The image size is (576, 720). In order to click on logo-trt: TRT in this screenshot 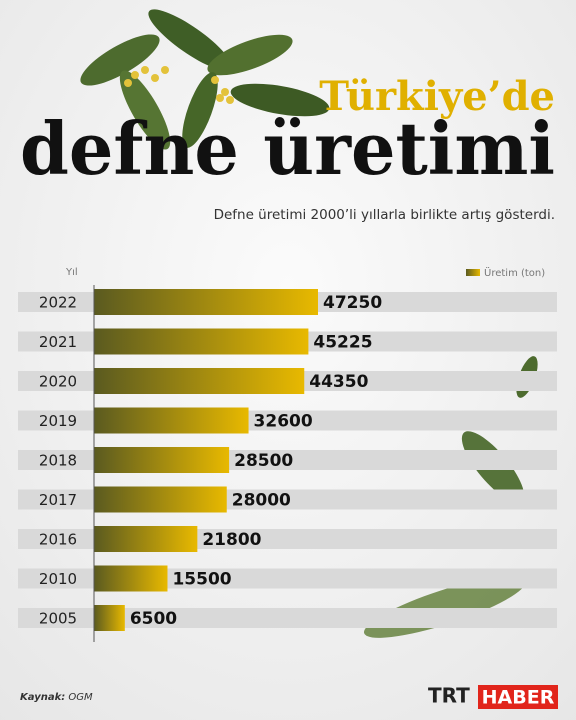, I will do `click(449, 696)`.